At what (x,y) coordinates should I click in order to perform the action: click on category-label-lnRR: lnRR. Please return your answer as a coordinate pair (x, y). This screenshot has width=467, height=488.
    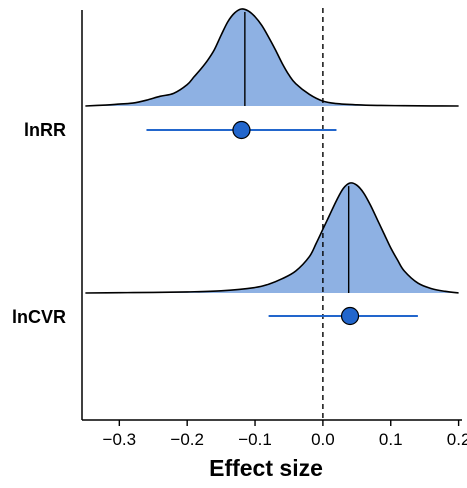
    Looking at the image, I should click on (45, 130).